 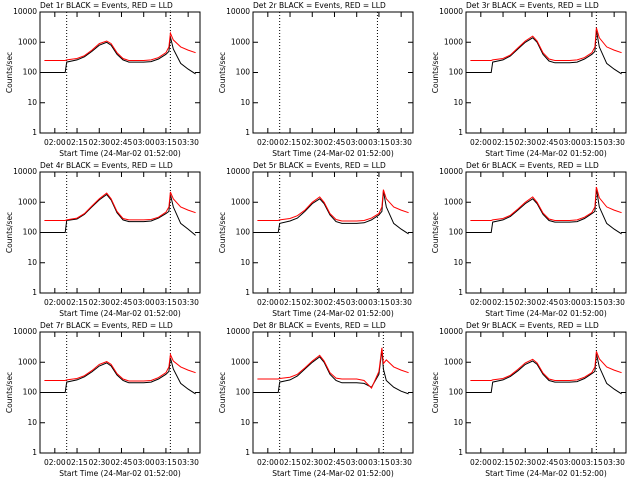 I want to click on chart-title: Det 3r BLACK = Events, RED = LLD, so click(x=532, y=5).